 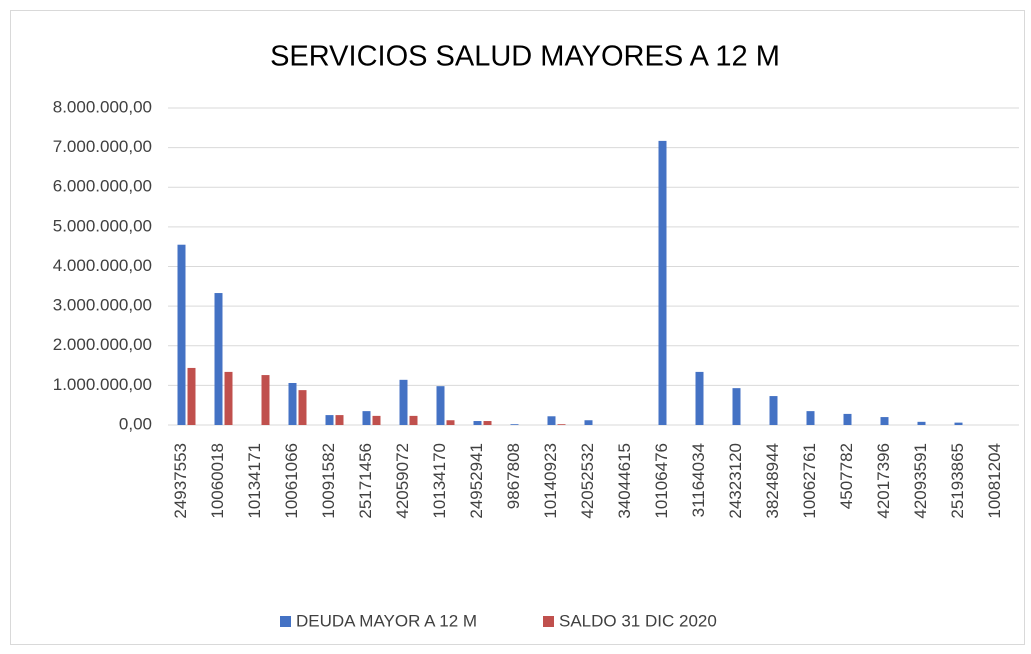 I want to click on x-tick-label: 25171456, so click(x=365, y=481).